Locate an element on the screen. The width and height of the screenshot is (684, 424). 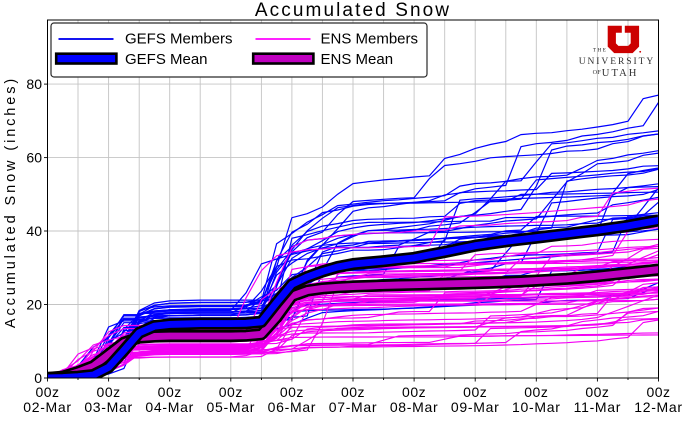
svg-text: 80 is located at coordinates (34, 84).